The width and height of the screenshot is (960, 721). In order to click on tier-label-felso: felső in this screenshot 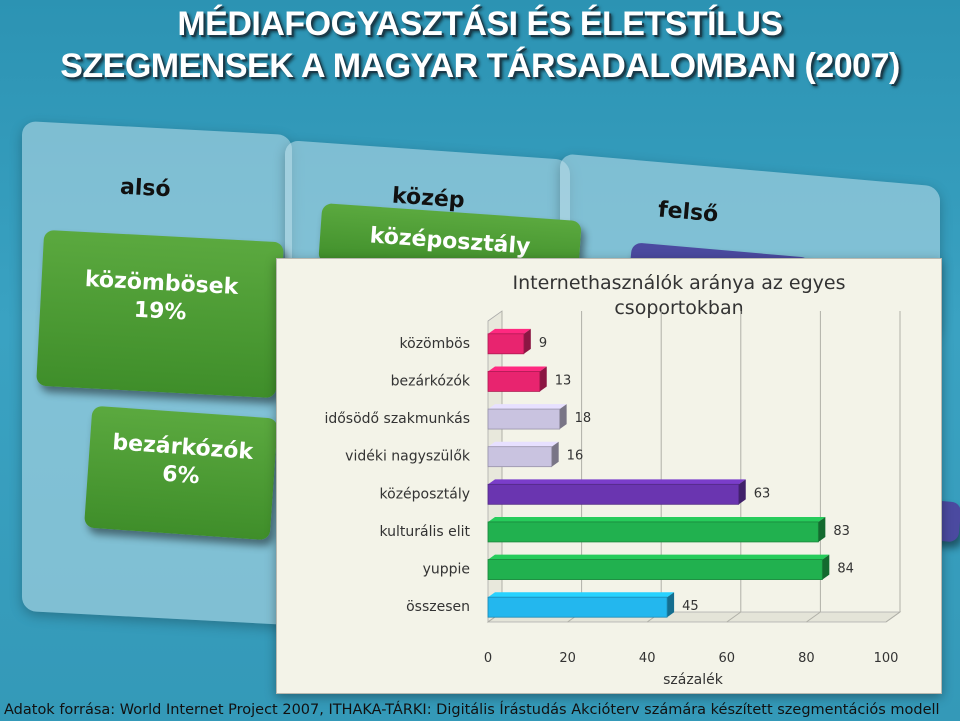, I will do `click(688, 212)`.